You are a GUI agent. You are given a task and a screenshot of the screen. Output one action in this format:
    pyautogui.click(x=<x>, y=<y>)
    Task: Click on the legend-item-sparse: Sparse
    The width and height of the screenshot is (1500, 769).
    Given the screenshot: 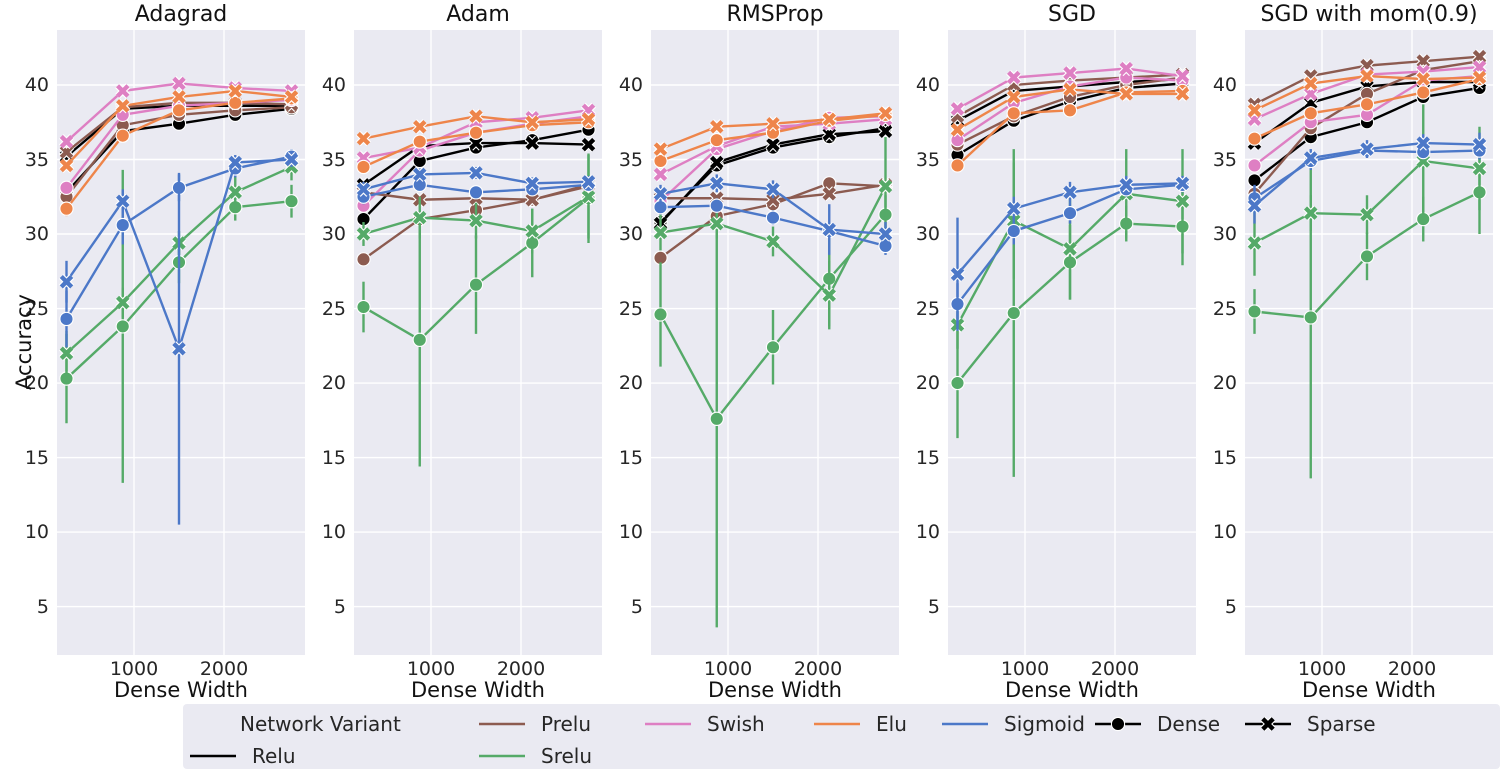 What is the action you would take?
    pyautogui.click(x=1309, y=724)
    